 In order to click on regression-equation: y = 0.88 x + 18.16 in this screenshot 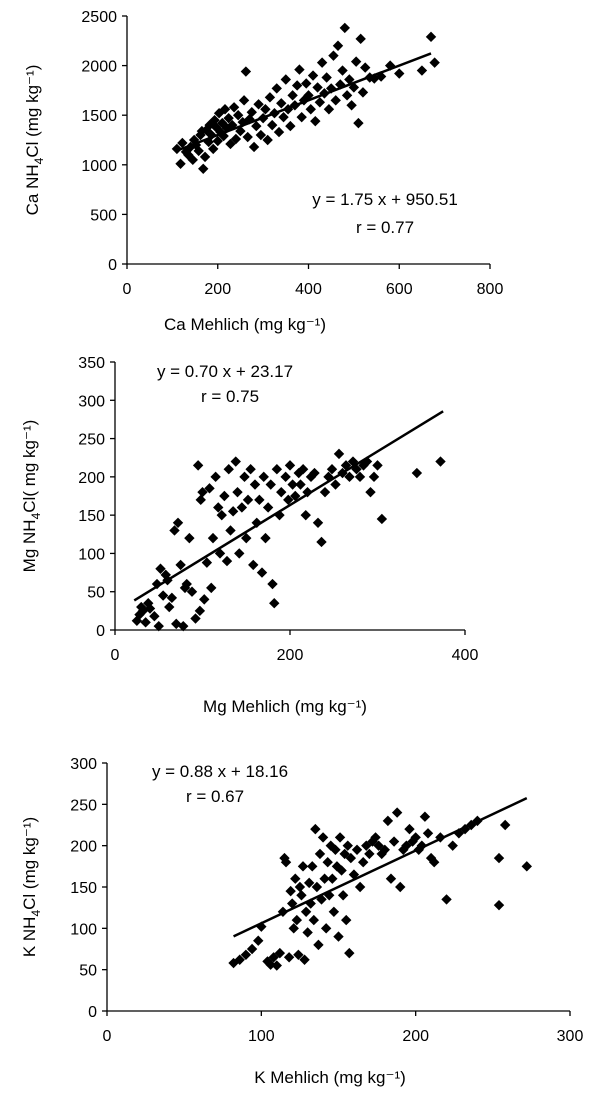, I will do `click(220, 771)`.